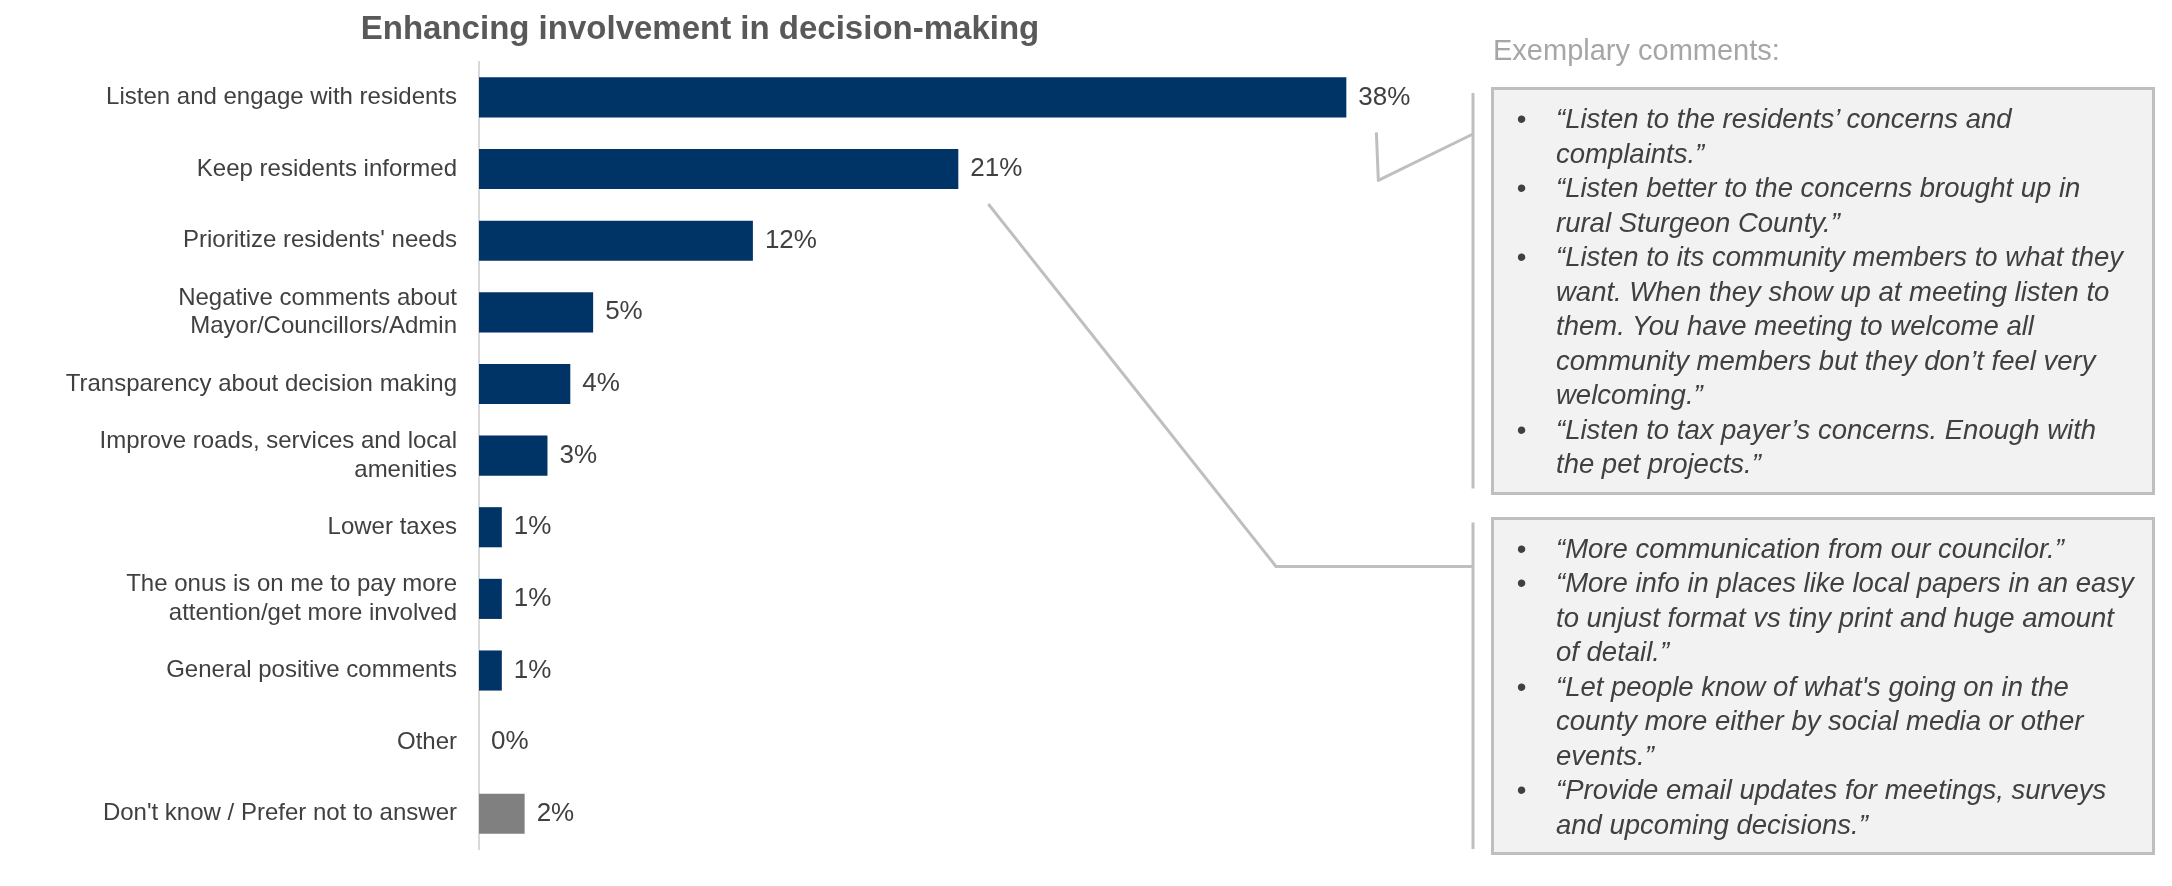 The height and width of the screenshot is (886, 2172). I want to click on data-label: 2%, so click(555, 811).